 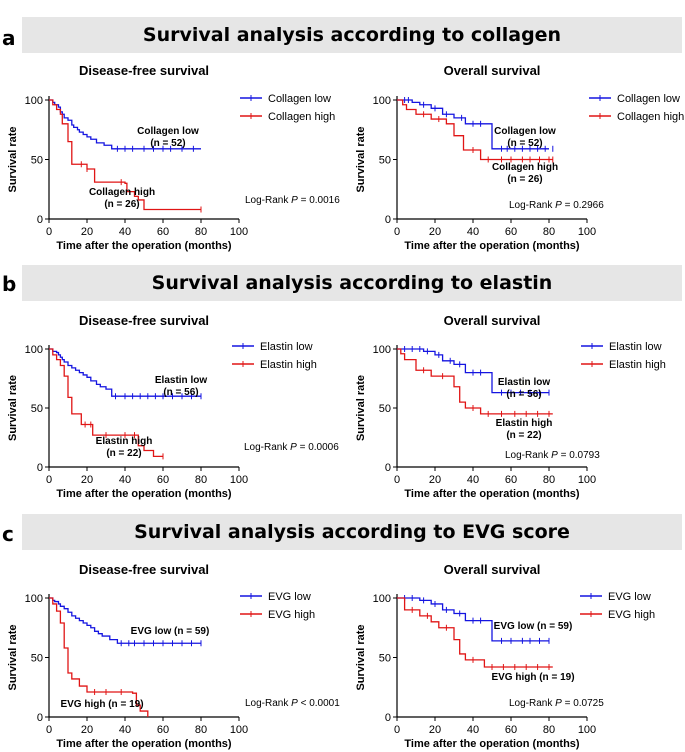 I want to click on legend-label: Elastin high, so click(x=637, y=365).